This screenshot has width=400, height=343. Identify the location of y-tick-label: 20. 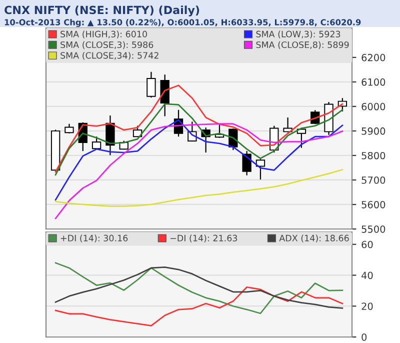
(367, 306).